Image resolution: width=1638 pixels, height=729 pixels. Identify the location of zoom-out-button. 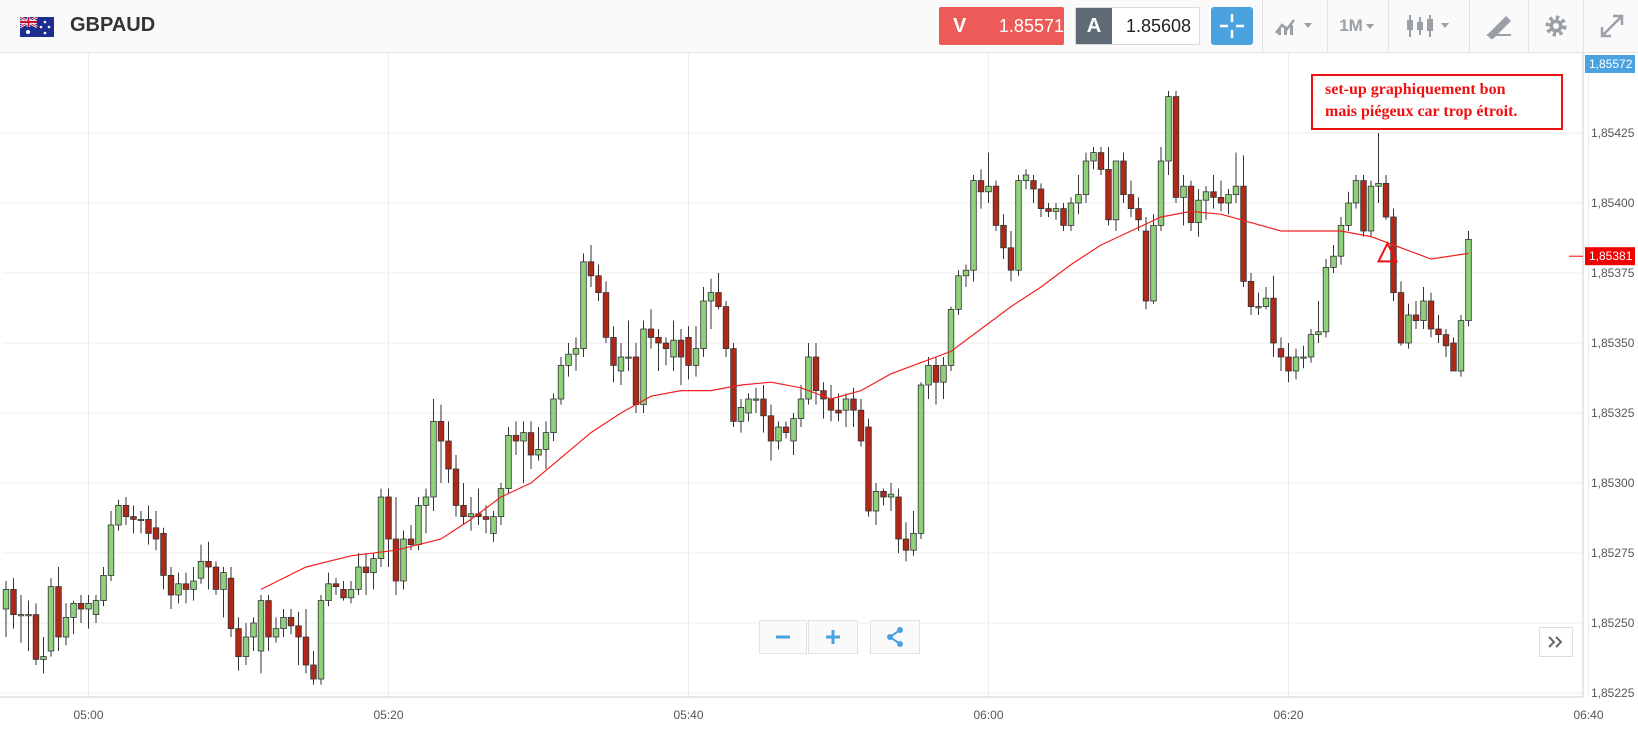
(783, 637).